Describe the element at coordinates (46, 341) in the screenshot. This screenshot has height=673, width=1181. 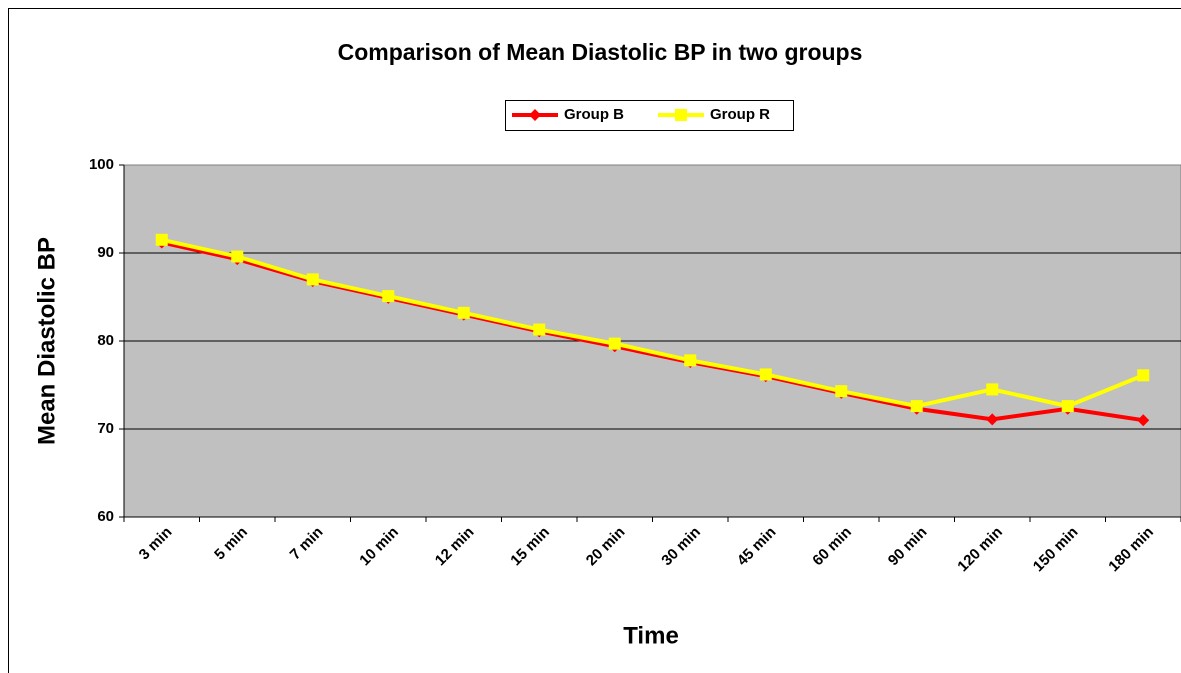
I see `y-axis-label: Mean Diastolic BP` at that location.